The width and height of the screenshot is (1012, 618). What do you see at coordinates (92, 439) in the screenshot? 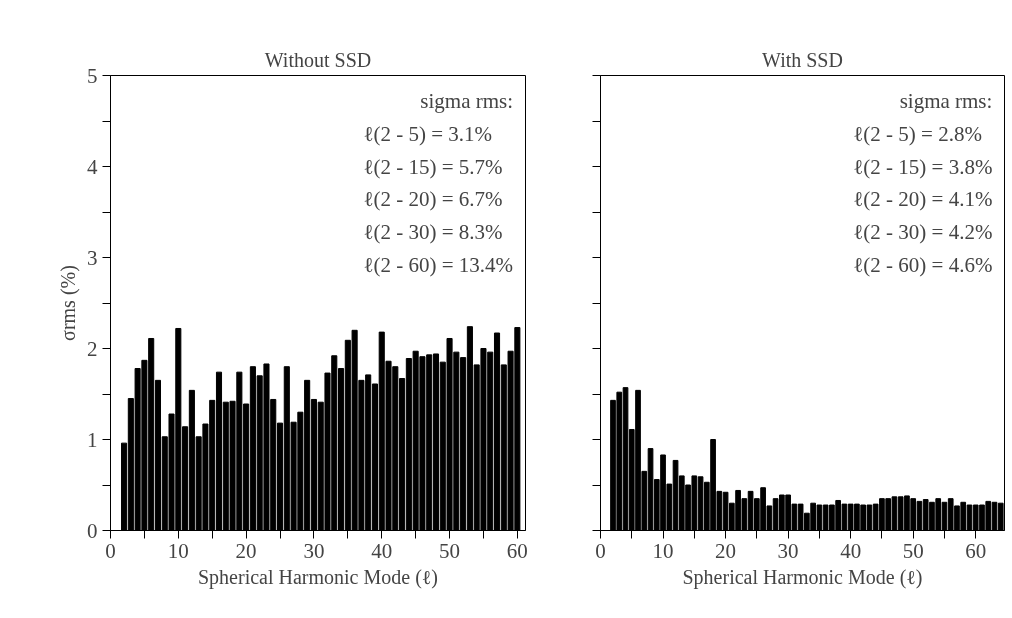
I see `y-tick-label: 1` at bounding box center [92, 439].